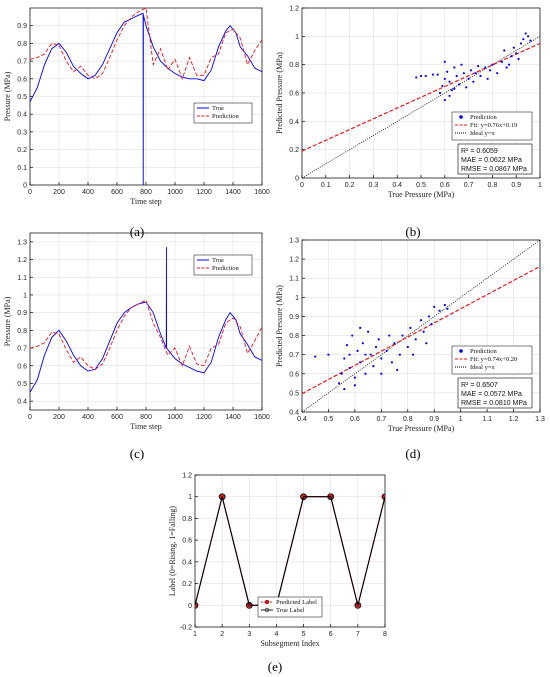 The height and width of the screenshot is (677, 550). What do you see at coordinates (22, 349) in the screenshot?
I see `y-tick-label: 0.7` at bounding box center [22, 349].